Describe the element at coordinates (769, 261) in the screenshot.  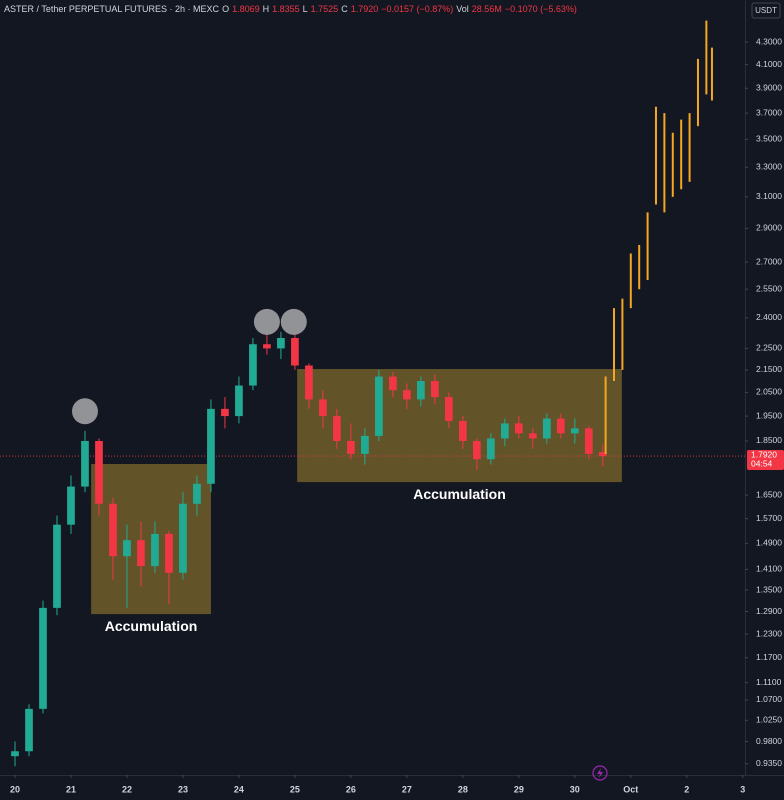
I see `y-tick-label: 2.7000` at that location.